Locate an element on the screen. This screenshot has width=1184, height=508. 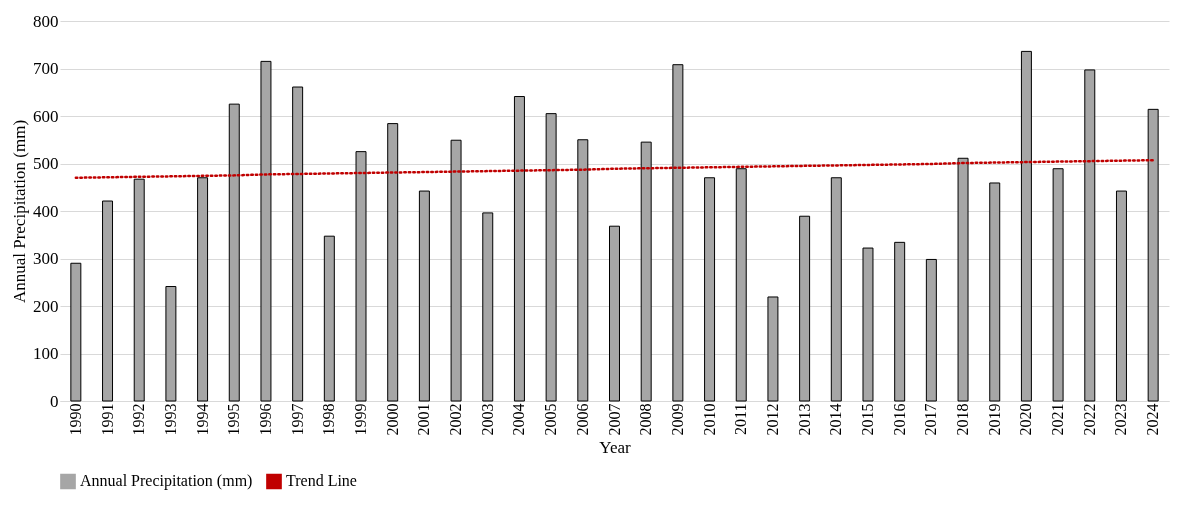
x-tick-label: 2001 is located at coordinates (424, 419).